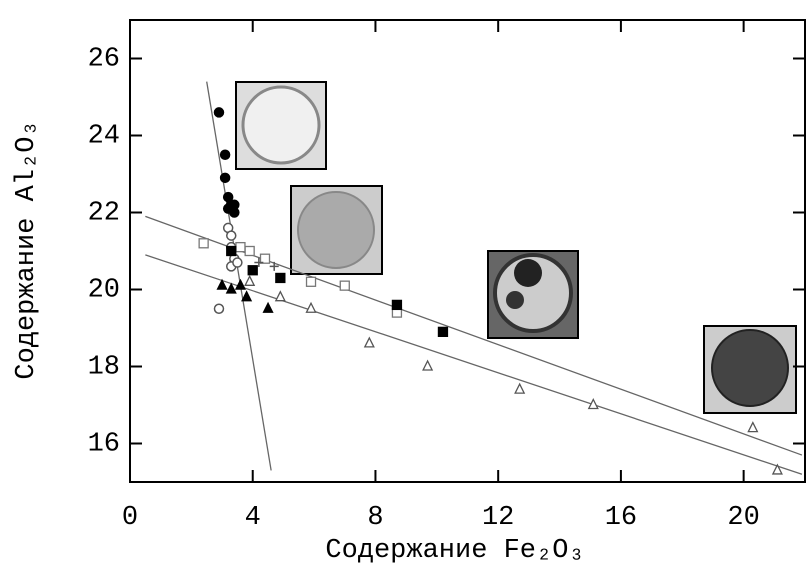  I want to click on x-axis-label: Содержание Fe₂O₃, so click(454, 551).